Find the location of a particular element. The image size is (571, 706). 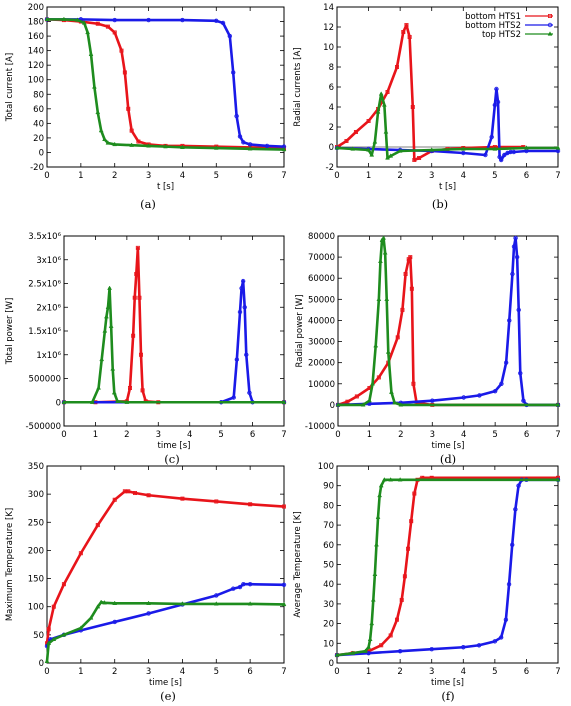

y-tick-label: 300 is located at coordinates (36, 495).